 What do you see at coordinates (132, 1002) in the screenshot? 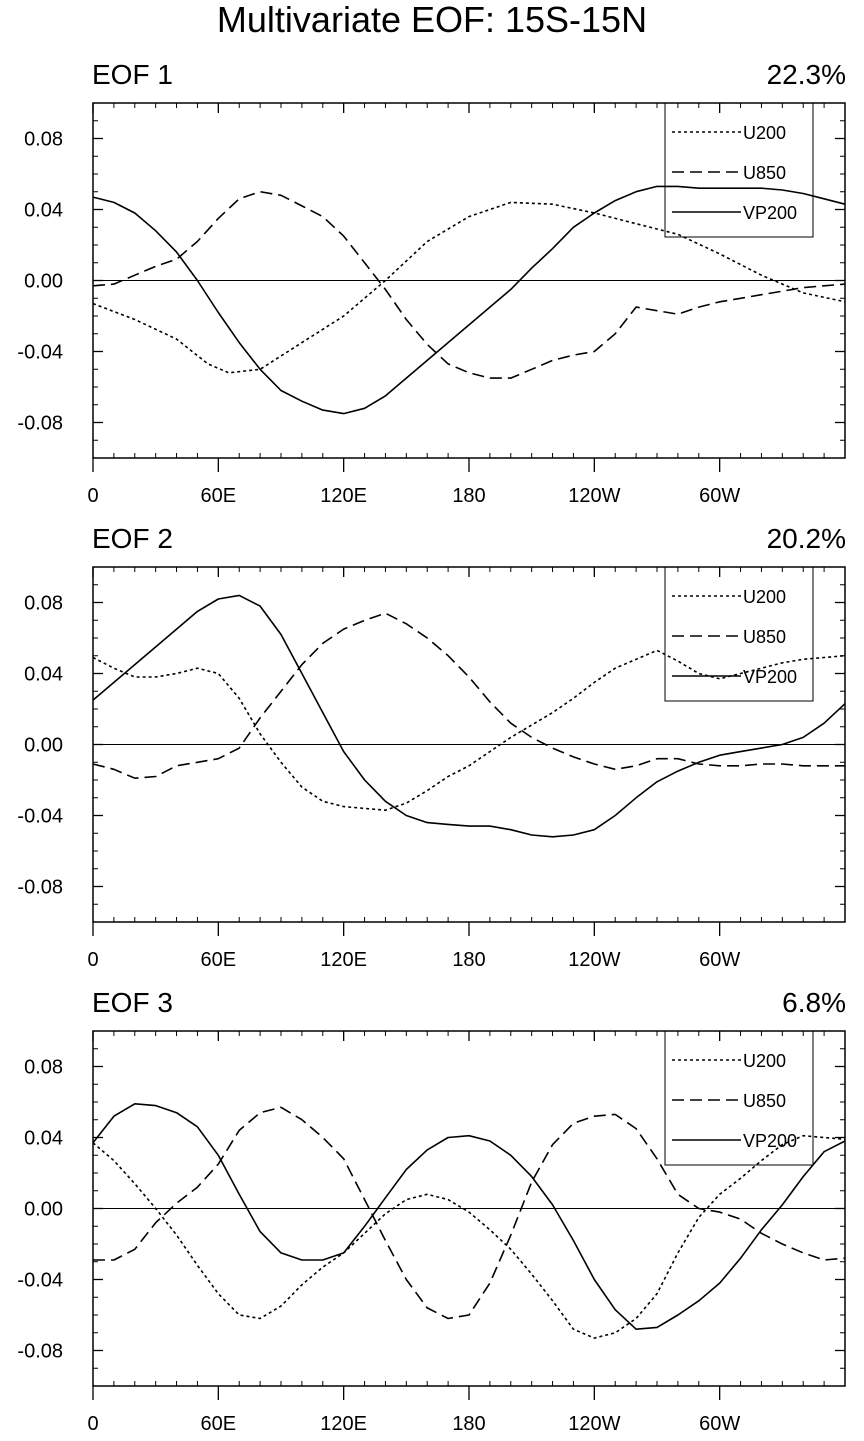
I see `panel-label: EOF 3` at bounding box center [132, 1002].